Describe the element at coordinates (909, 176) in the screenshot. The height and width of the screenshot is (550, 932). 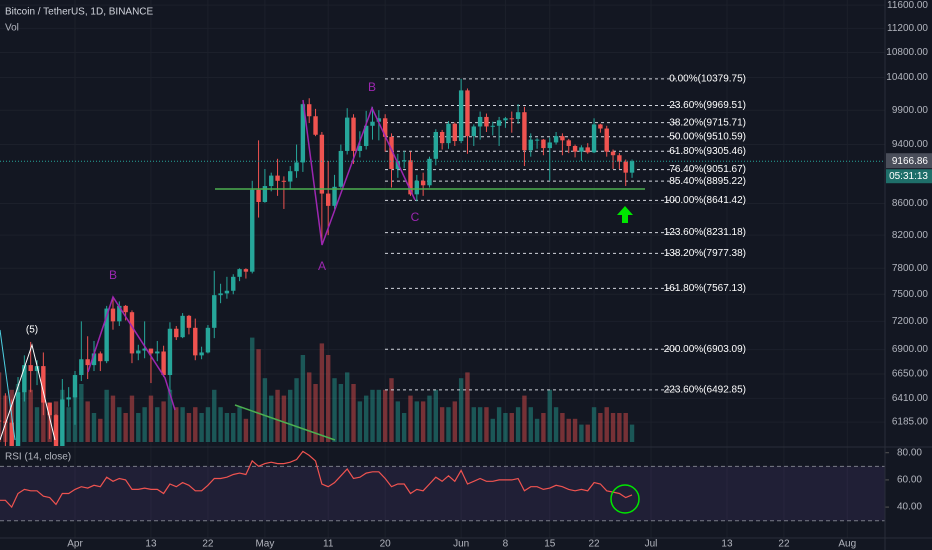
I see `countdown-box` at that location.